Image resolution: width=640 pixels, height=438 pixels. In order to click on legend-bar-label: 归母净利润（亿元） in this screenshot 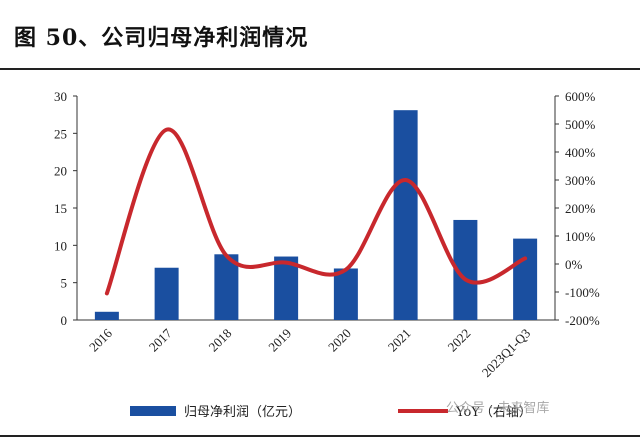, I will do `click(242, 412)`.